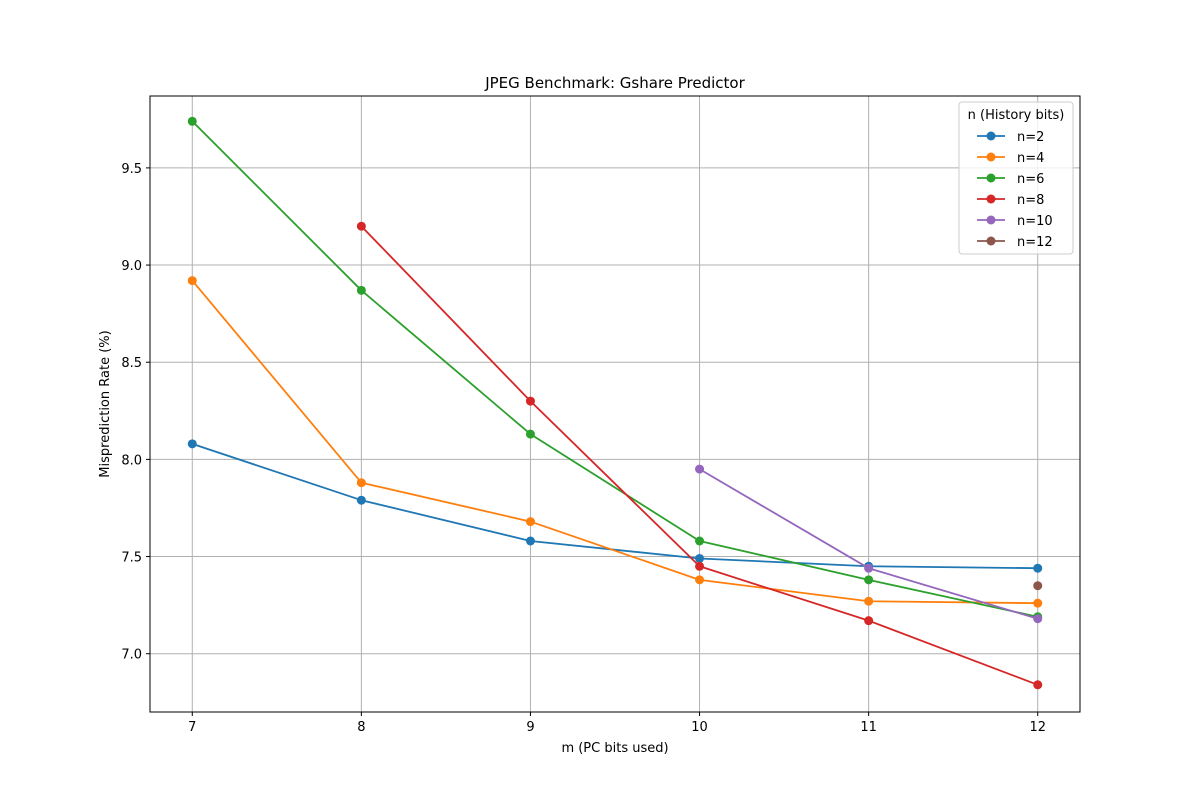 The image size is (1200, 800). Describe the element at coordinates (868, 727) in the screenshot. I see `x-tick-label: 11` at that location.